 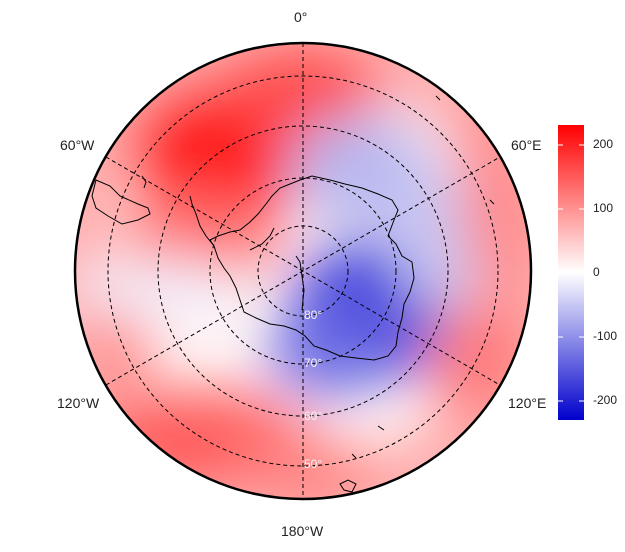 I want to click on lon-label-120e: 120°E, so click(x=527, y=403).